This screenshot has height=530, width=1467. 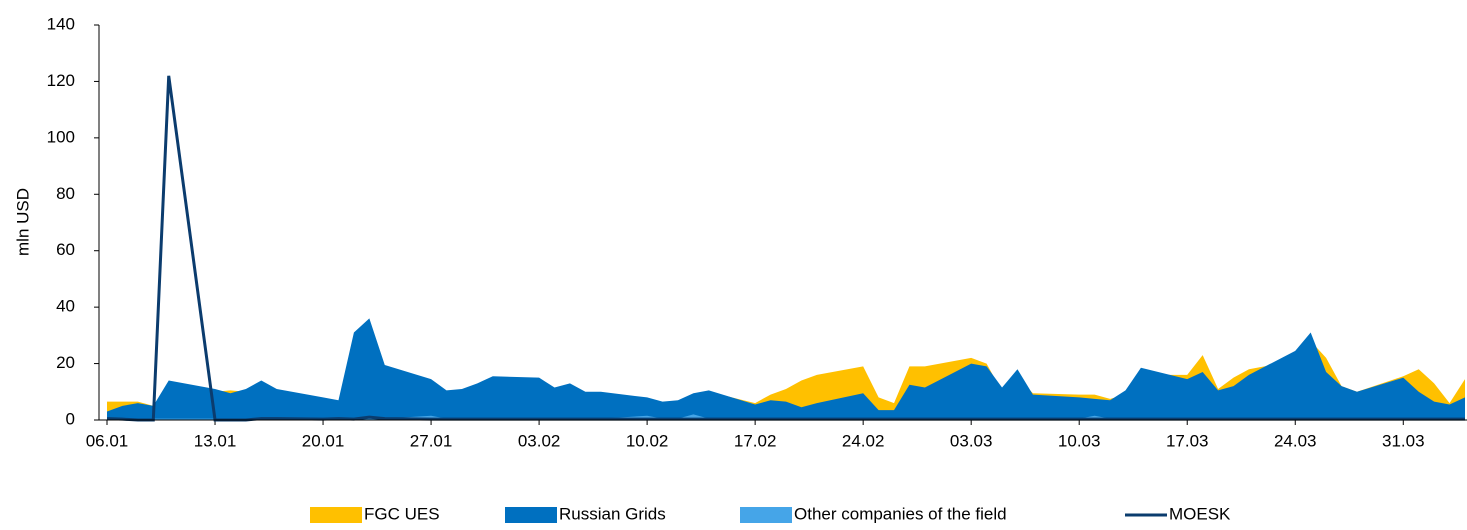 I want to click on x-tick-label: 24.02, so click(x=863, y=440).